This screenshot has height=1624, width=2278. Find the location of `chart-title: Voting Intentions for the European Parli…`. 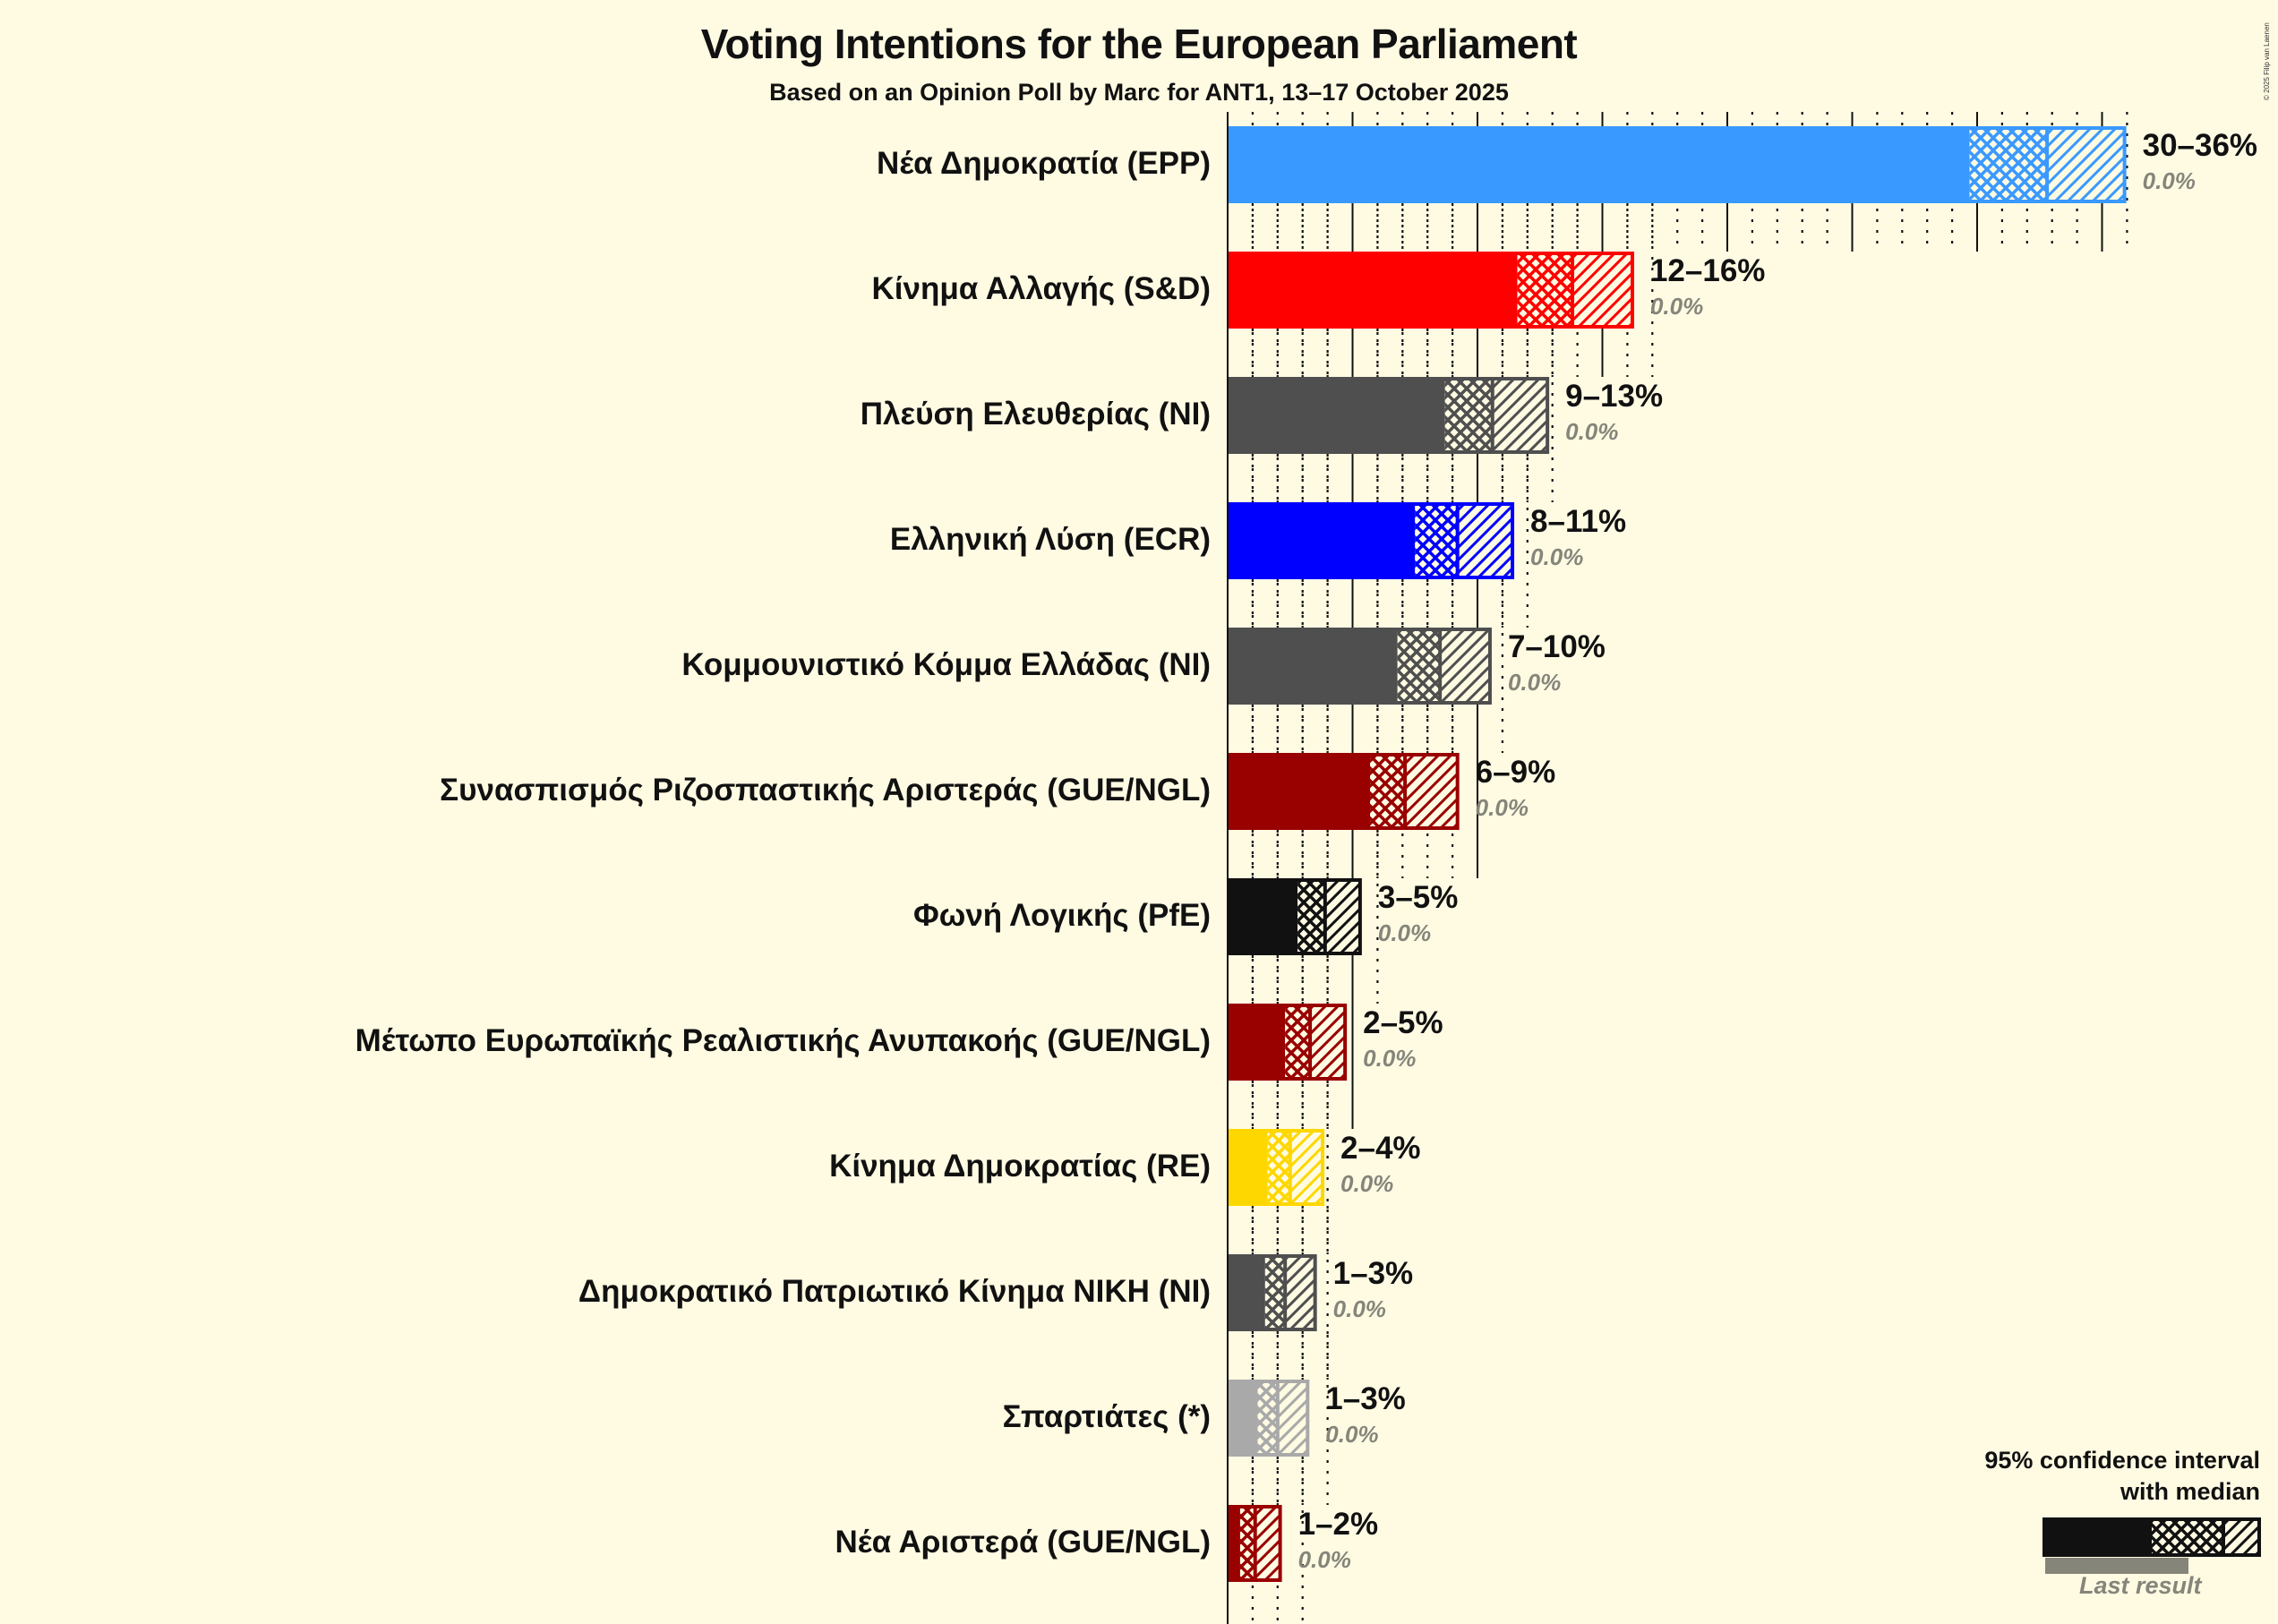

chart-title: Voting Intentions for the European Parli… is located at coordinates (1139, 44).